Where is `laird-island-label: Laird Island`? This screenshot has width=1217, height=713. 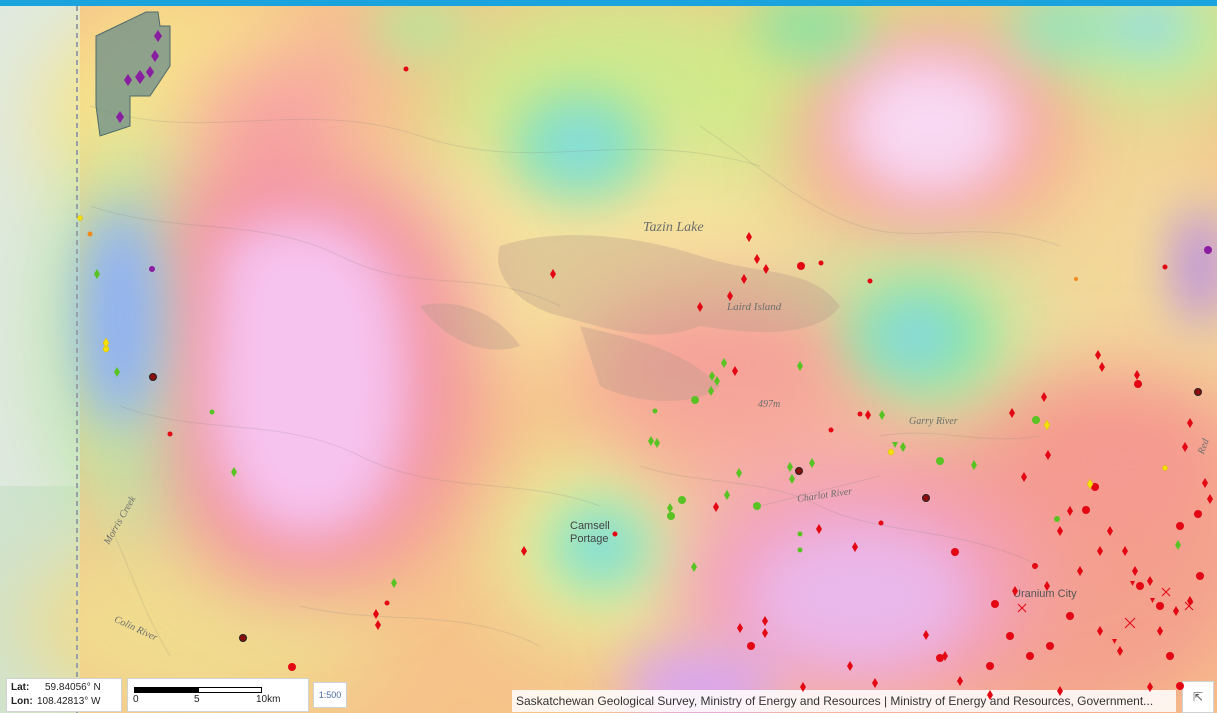 laird-island-label: Laird Island is located at coordinates (754, 307).